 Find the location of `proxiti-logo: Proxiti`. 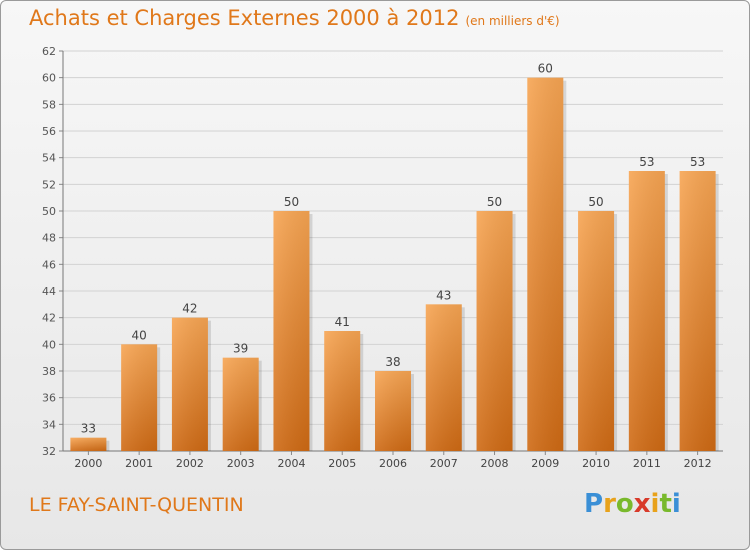

proxiti-logo: Proxiti is located at coordinates (632, 504).